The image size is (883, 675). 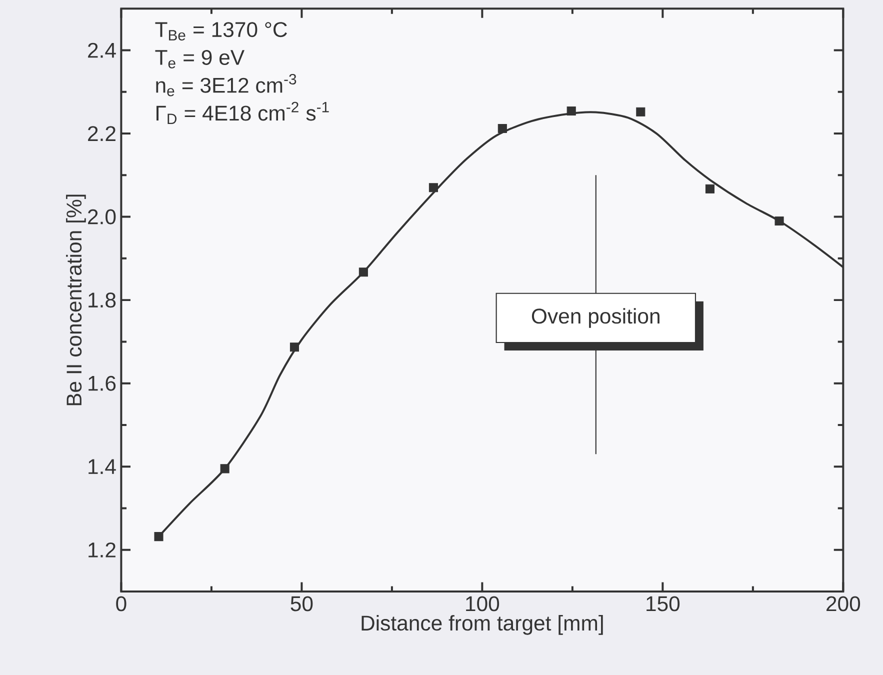 What do you see at coordinates (102, 50) in the screenshot?
I see `y-tick-label: 2.4` at bounding box center [102, 50].